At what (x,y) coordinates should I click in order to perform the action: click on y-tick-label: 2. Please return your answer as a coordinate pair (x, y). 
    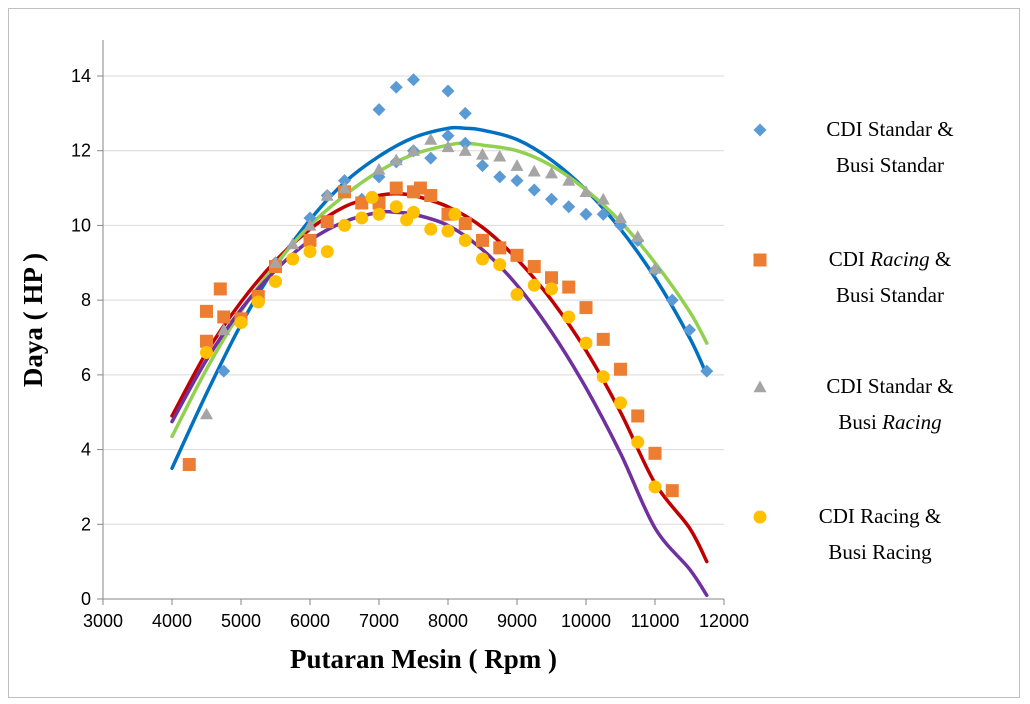
    Looking at the image, I should click on (86, 524).